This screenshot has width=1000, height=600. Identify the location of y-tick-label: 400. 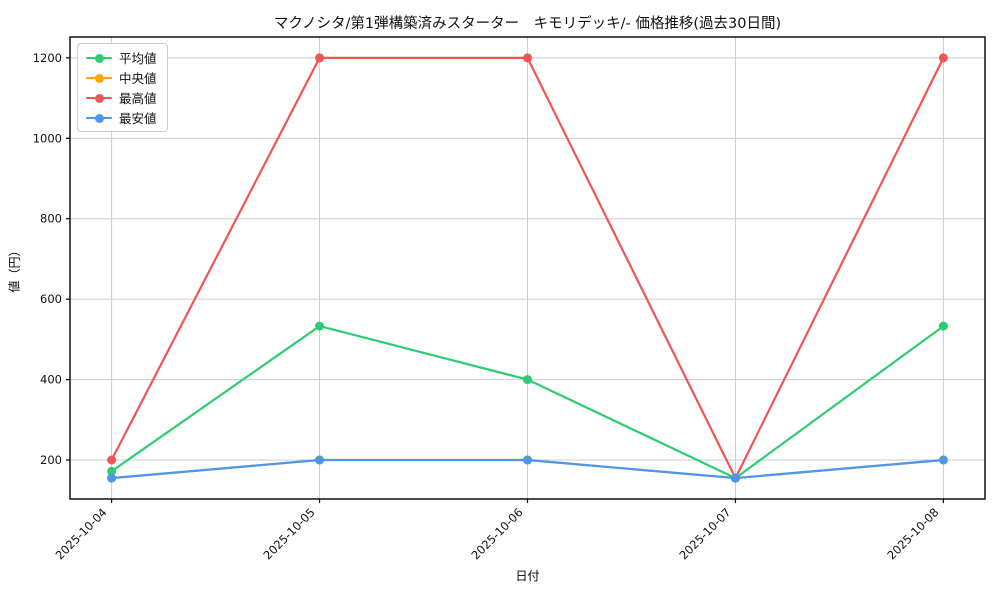
(51, 380).